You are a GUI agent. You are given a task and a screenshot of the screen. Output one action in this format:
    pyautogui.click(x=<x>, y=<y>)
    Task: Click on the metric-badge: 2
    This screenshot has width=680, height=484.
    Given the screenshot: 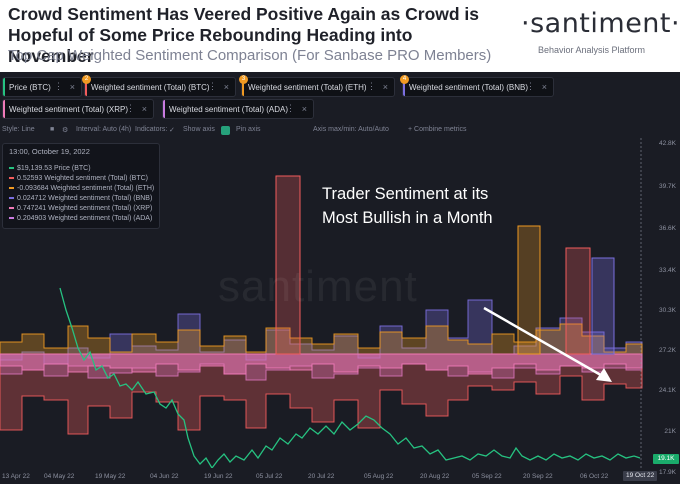 What is the action you would take?
    pyautogui.click(x=86, y=79)
    